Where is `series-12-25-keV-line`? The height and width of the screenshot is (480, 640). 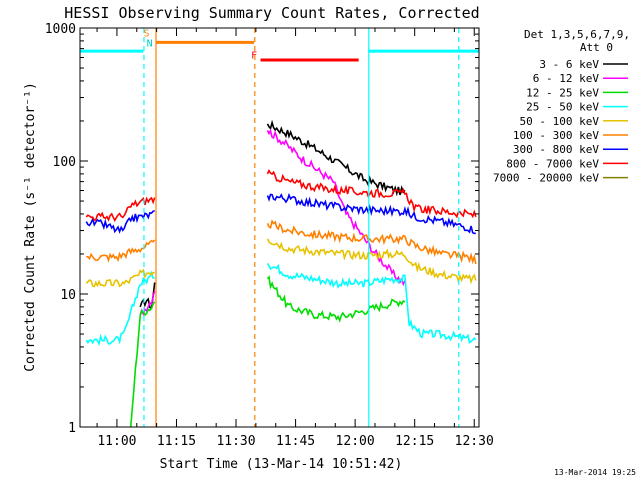 series-12-25-keV-line is located at coordinates (267, 351).